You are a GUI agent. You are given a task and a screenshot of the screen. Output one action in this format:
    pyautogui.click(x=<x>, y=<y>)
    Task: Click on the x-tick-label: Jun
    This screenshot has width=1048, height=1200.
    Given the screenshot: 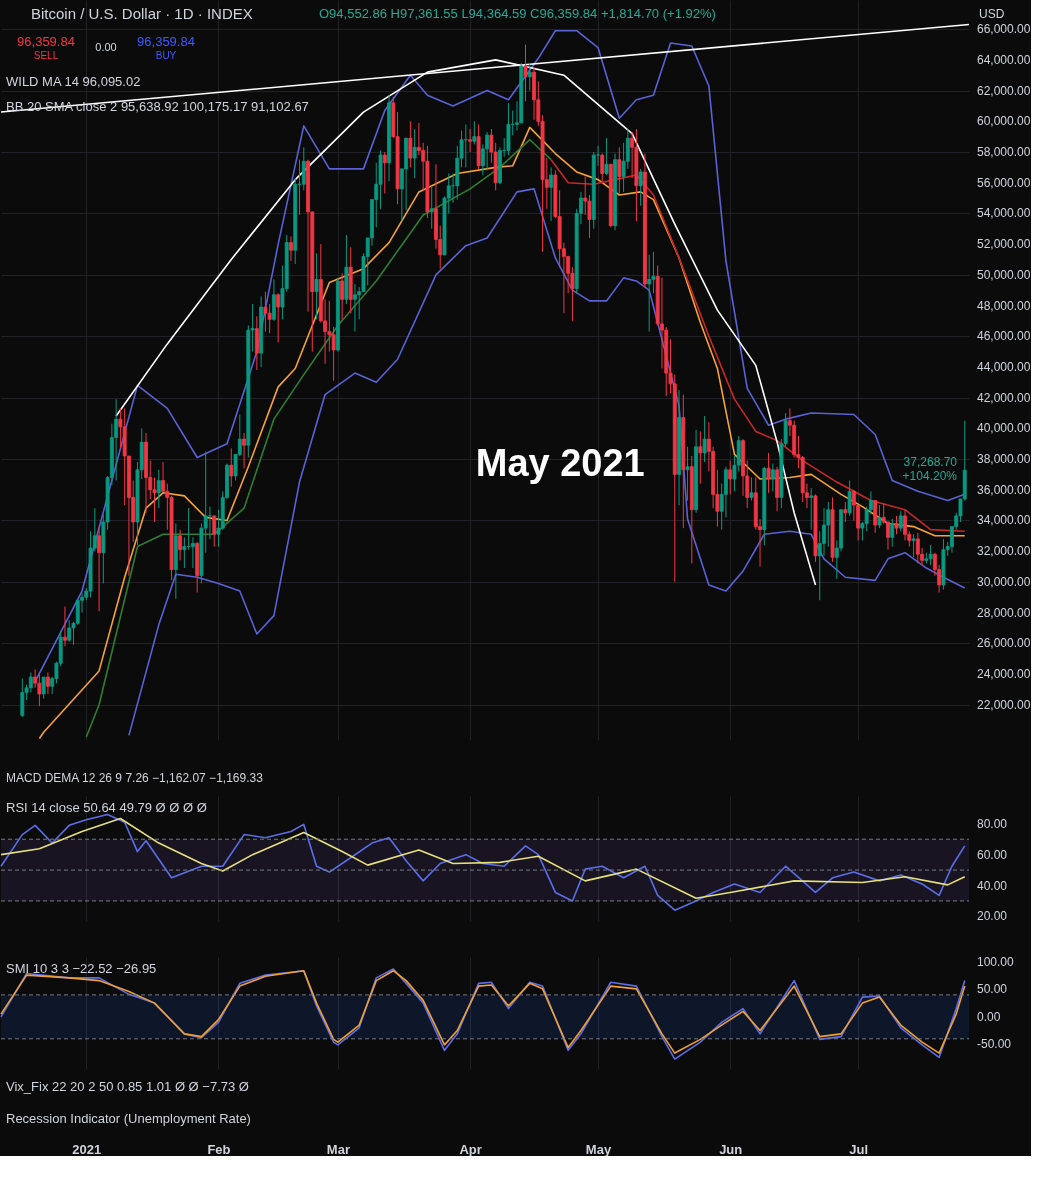 What is the action you would take?
    pyautogui.click(x=731, y=1149)
    